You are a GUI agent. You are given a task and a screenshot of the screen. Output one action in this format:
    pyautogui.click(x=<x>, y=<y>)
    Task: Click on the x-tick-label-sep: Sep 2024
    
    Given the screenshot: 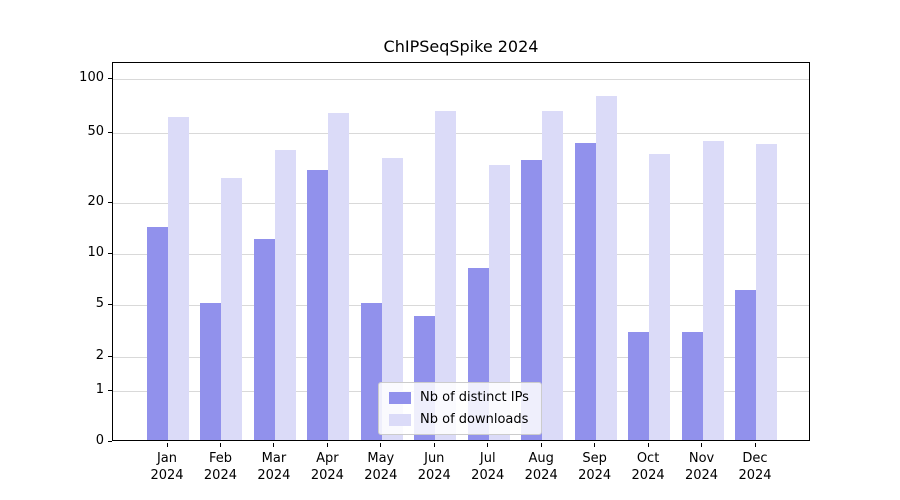 What is the action you would take?
    pyautogui.click(x=595, y=467)
    